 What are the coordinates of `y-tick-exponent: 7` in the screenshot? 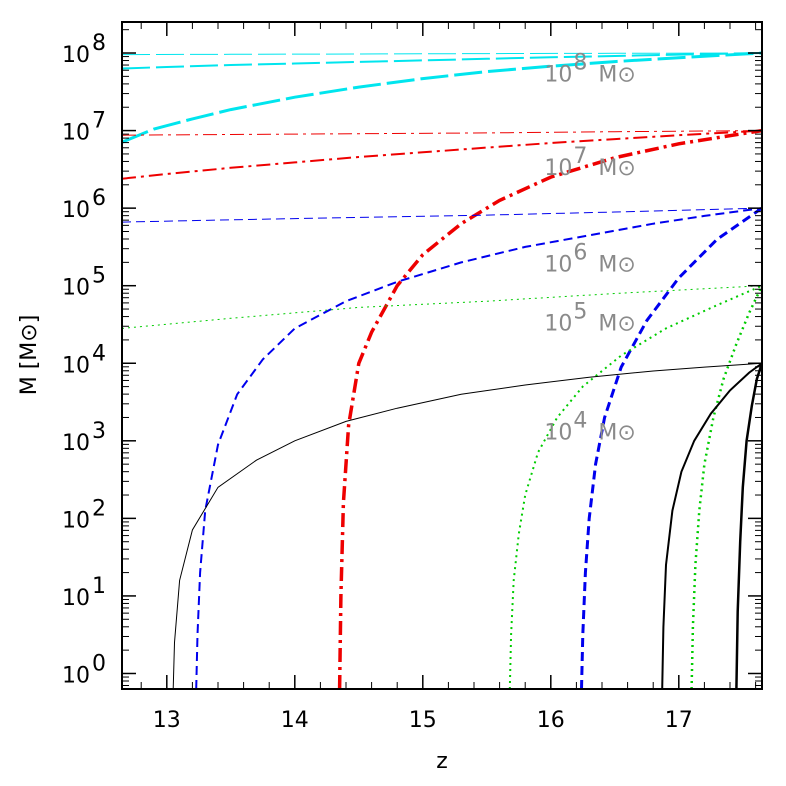 It's located at (99, 121).